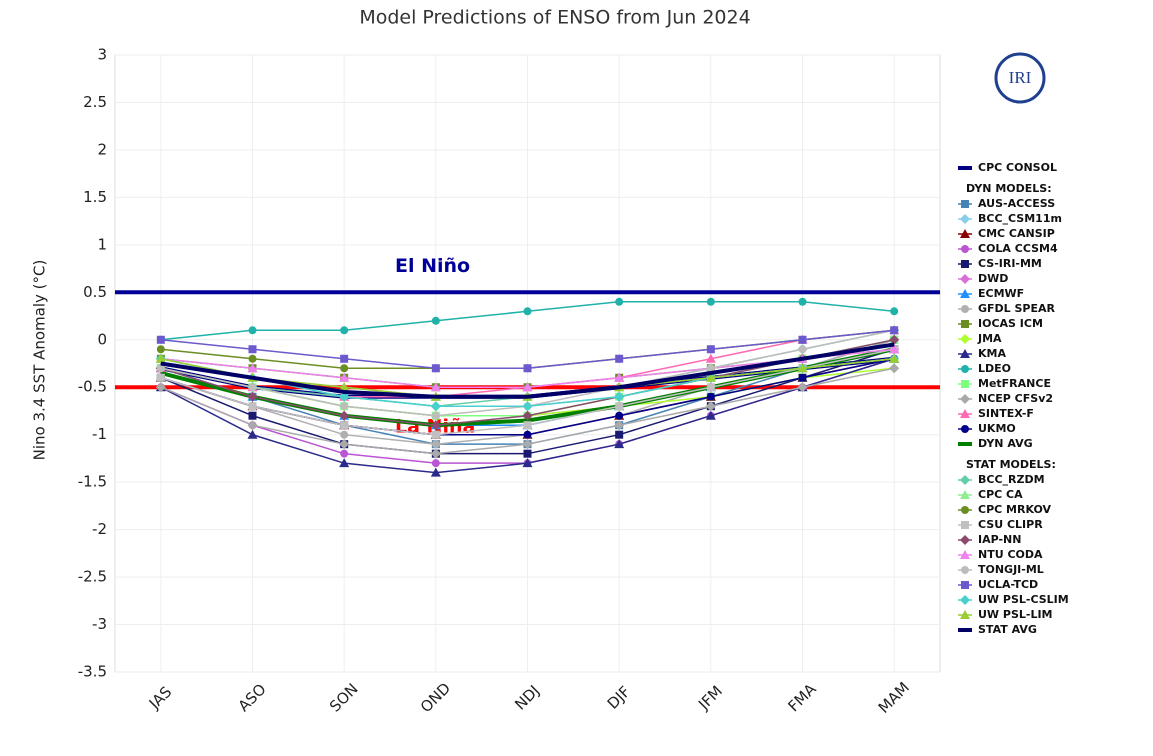 This screenshot has width=1153, height=756. What do you see at coordinates (894, 697) in the screenshot?
I see `x-tick-label: MAM` at bounding box center [894, 697].